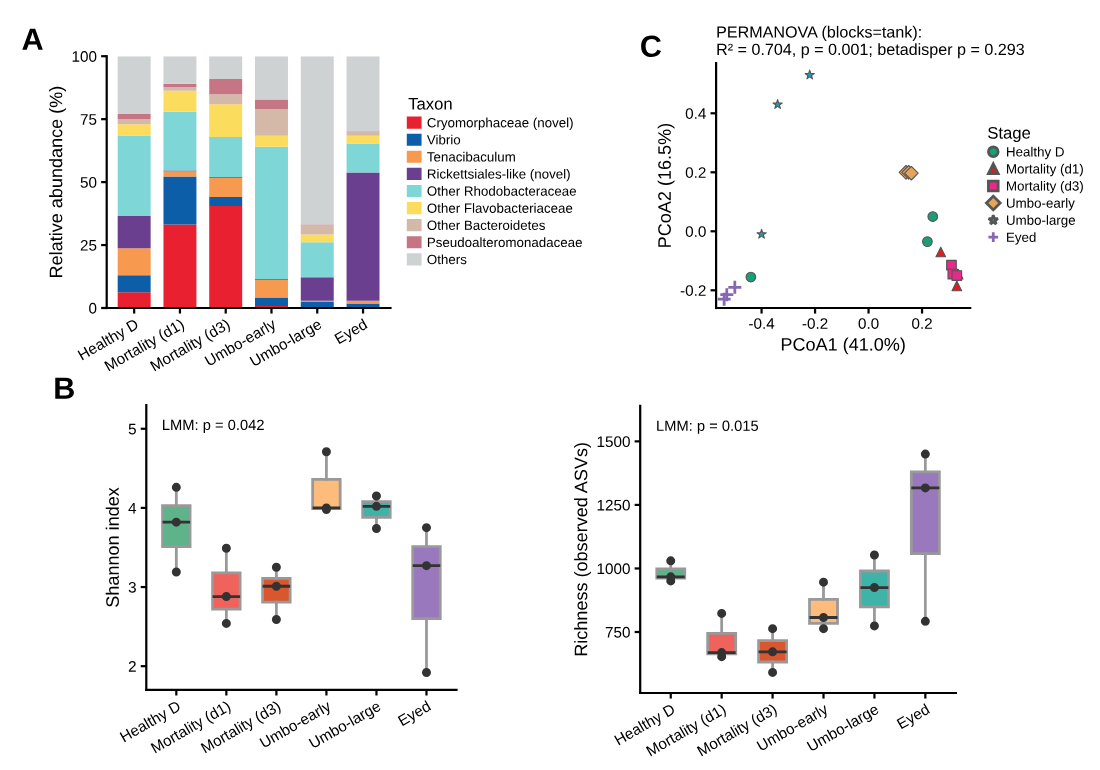  Describe the element at coordinates (32, 39) in the screenshot. I see `text: A` at that location.